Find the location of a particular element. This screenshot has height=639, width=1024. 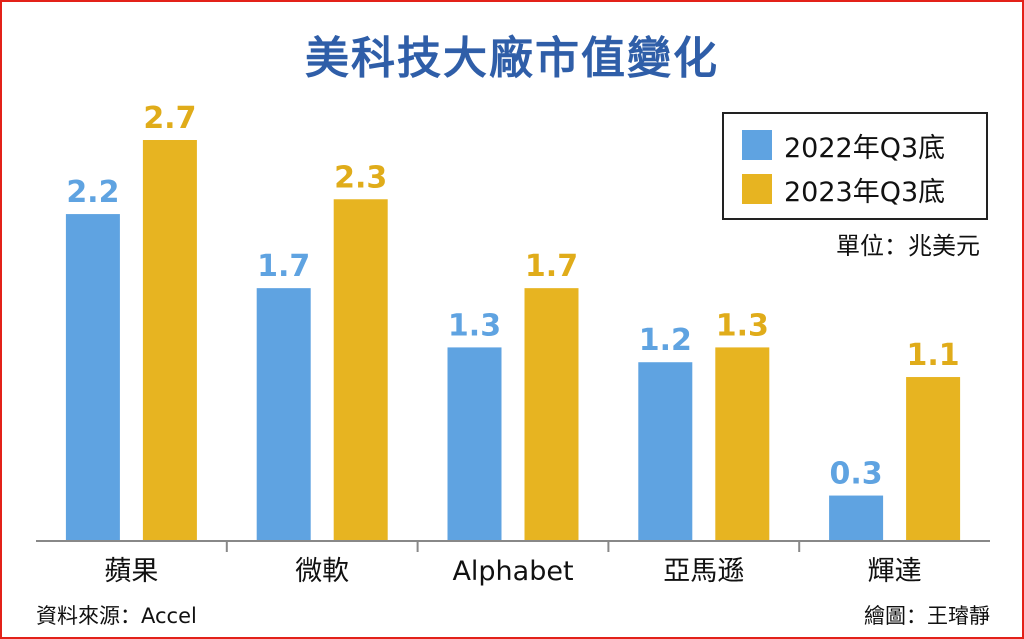

legend-item-2023: 2023年Q3底 is located at coordinates (843, 191).